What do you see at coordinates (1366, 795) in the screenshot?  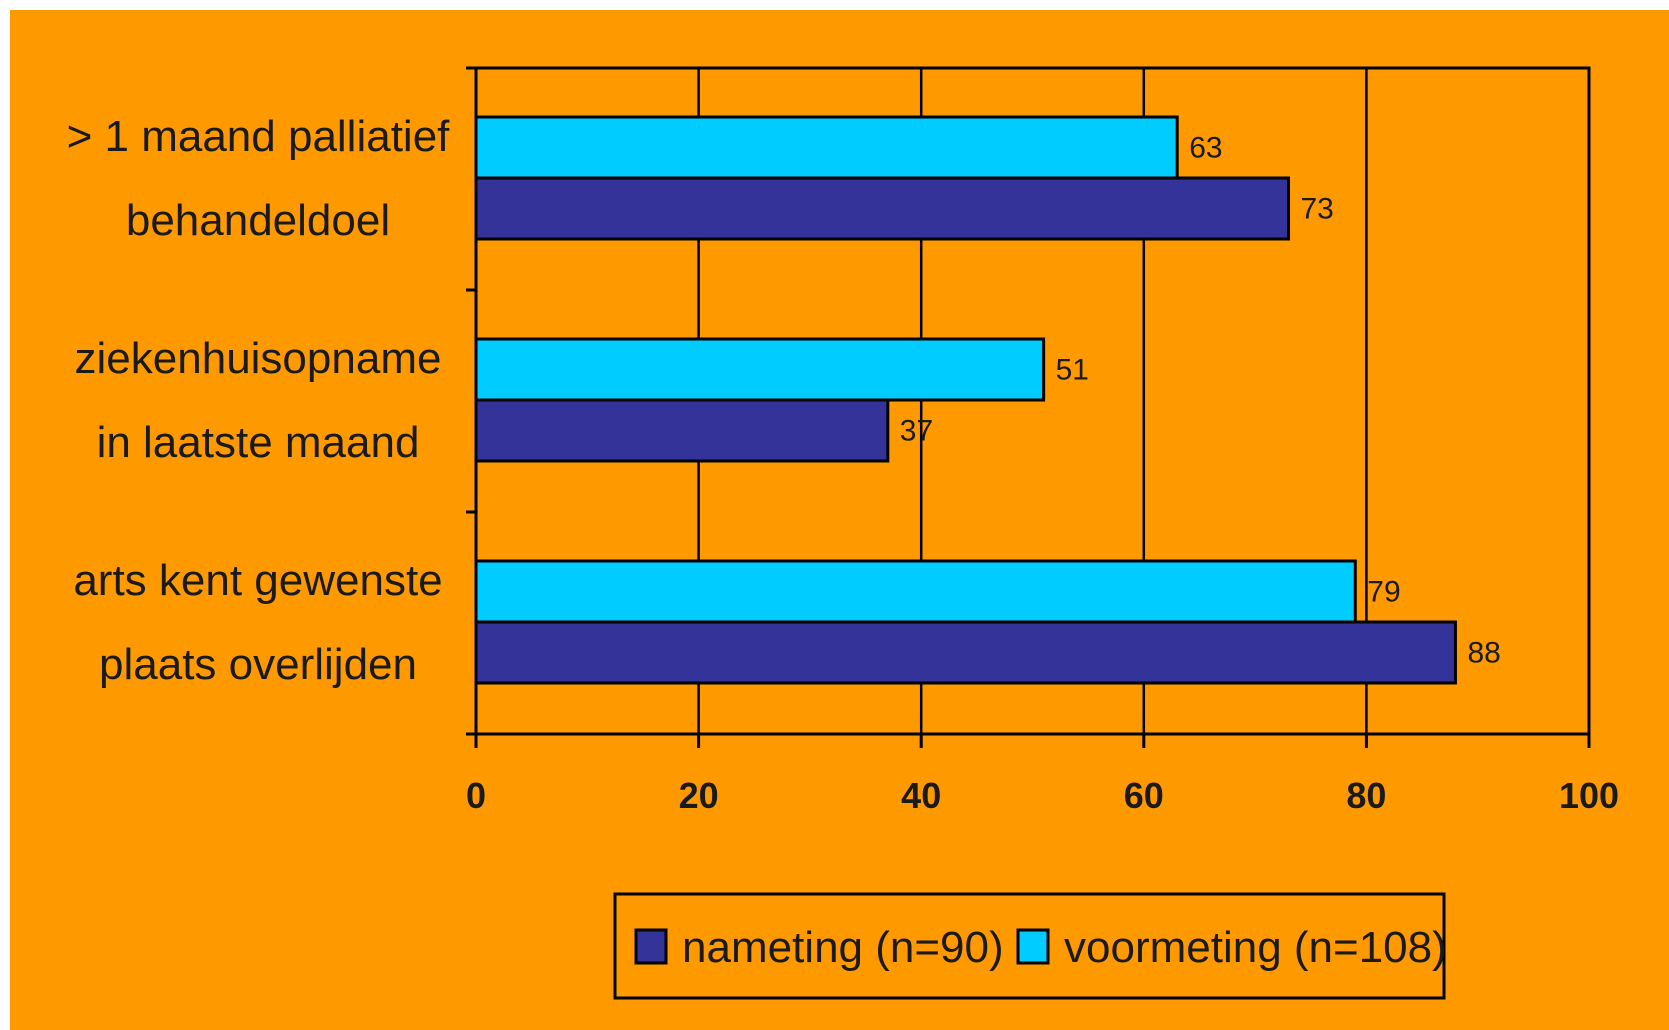 I see `x-tick-label-80: 80` at bounding box center [1366, 795].